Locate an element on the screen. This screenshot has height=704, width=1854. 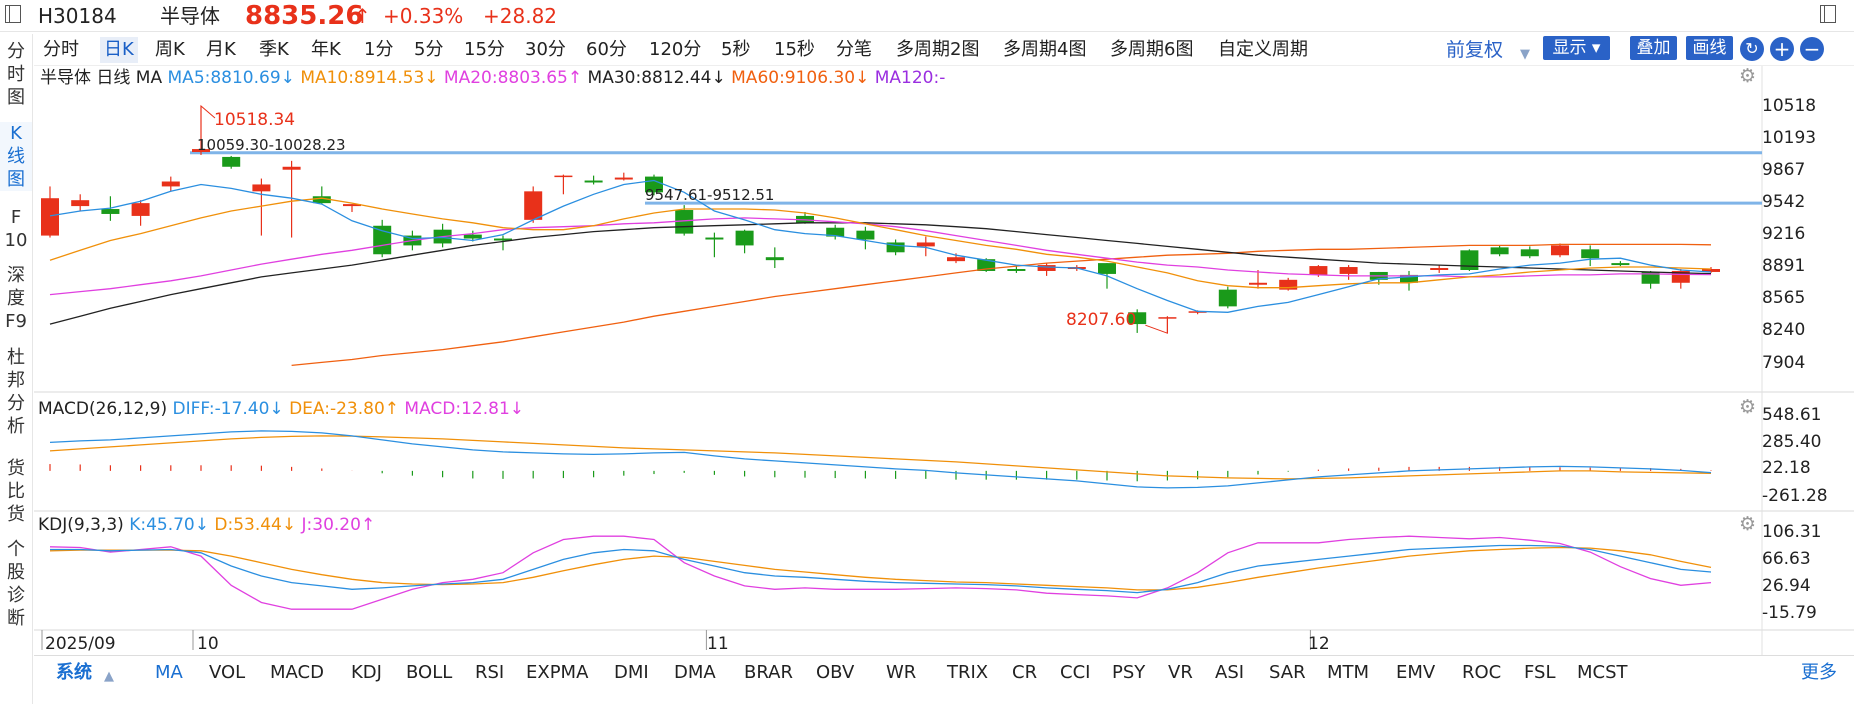
tab-15sec: 15秒 is located at coordinates (794, 49).